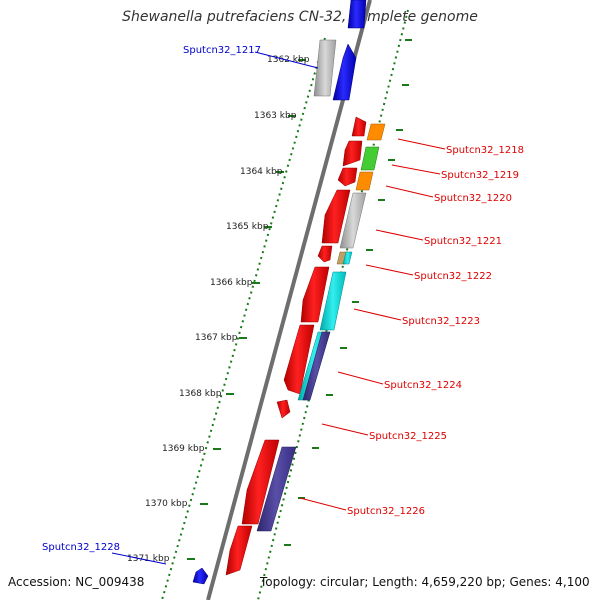  What do you see at coordinates (183, 449) in the screenshot?
I see `scale-label-1369: 1369 kbp` at bounding box center [183, 449].